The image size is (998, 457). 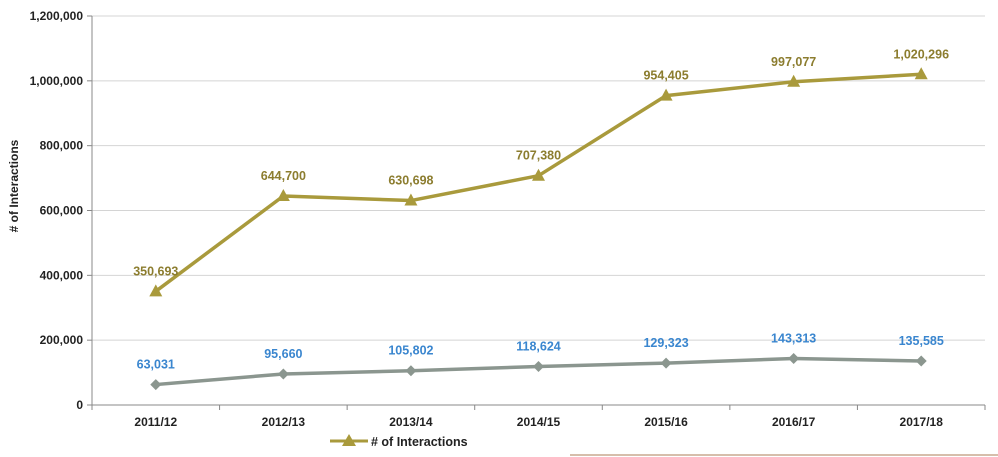 What do you see at coordinates (155, 271) in the screenshot?
I see `data-label: 350,693` at bounding box center [155, 271].